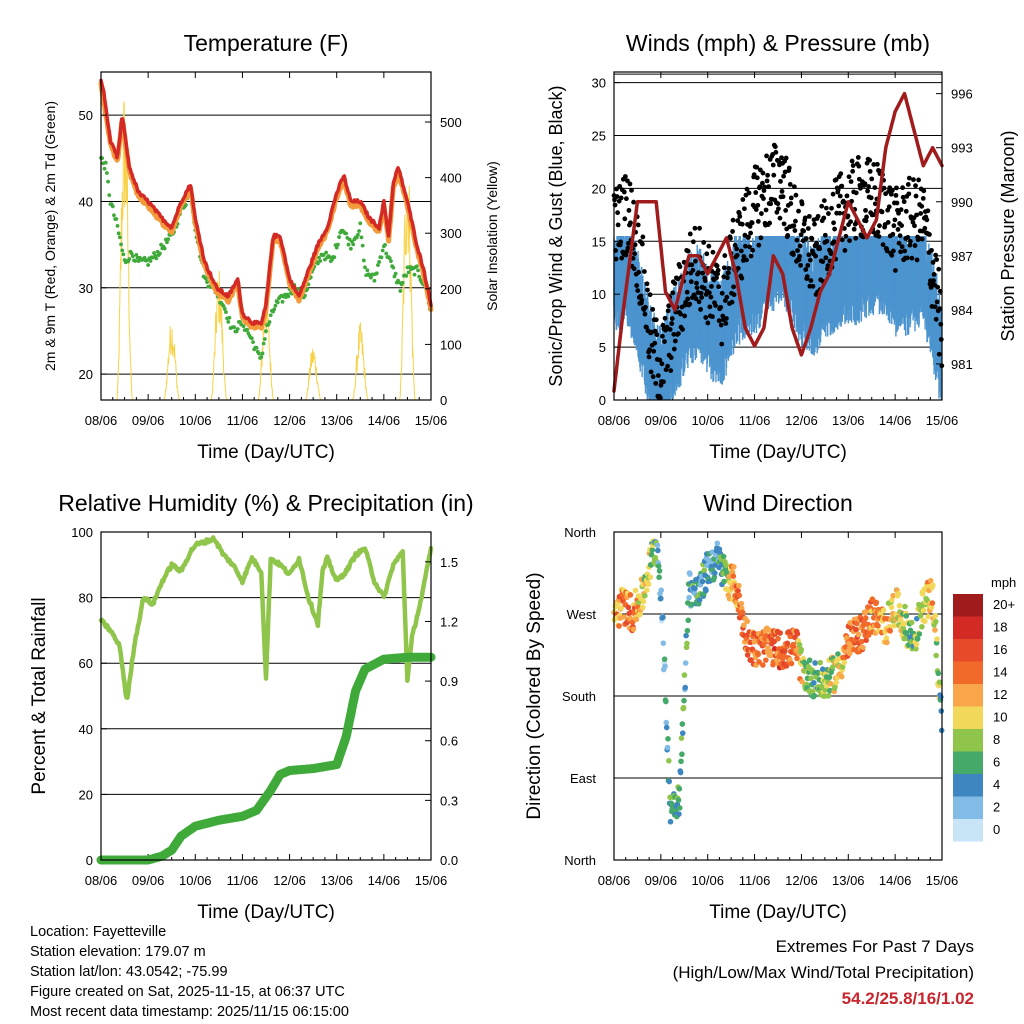  Describe the element at coordinates (907, 998) in the screenshot. I see `extremes-values: 54.2/25.8/16/1.02` at that location.